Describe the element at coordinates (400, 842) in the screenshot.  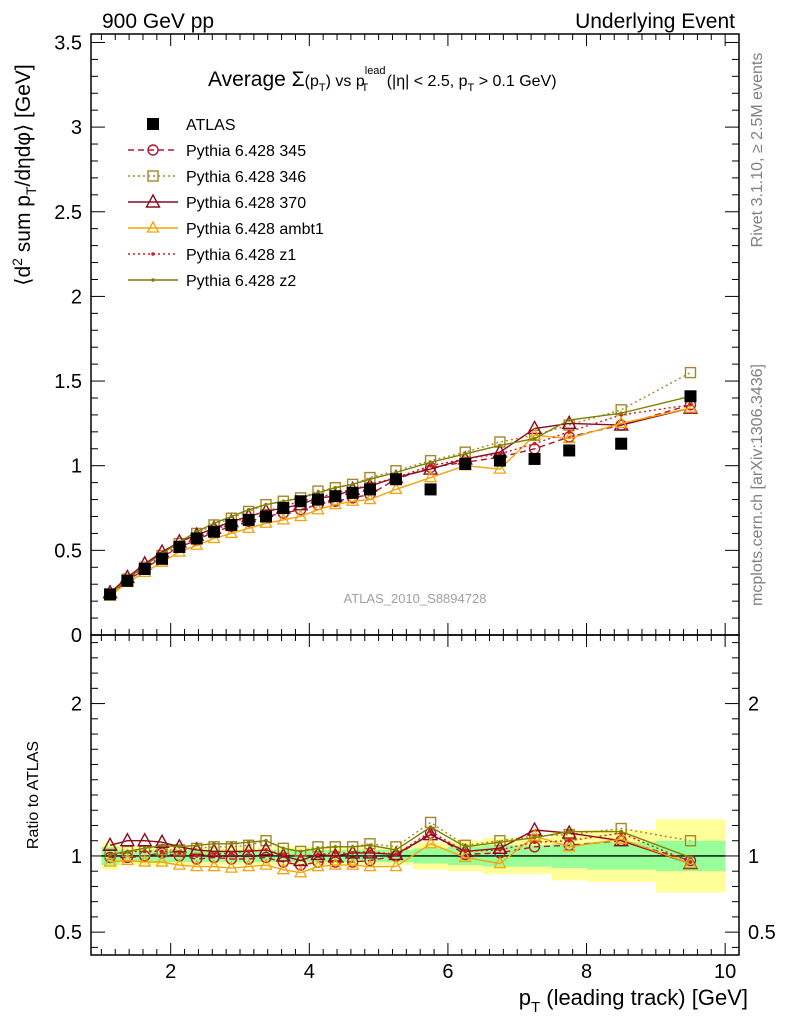
I see `ratio-series-z2` at that location.